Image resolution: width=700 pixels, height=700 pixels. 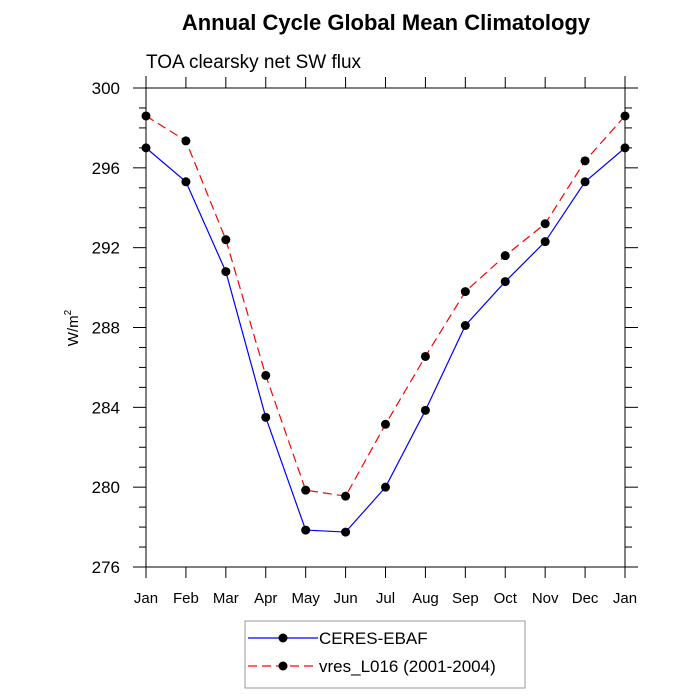 What do you see at coordinates (407, 666) in the screenshot?
I see `legend-label-2: vres_L016 (2001-2004)` at bounding box center [407, 666].